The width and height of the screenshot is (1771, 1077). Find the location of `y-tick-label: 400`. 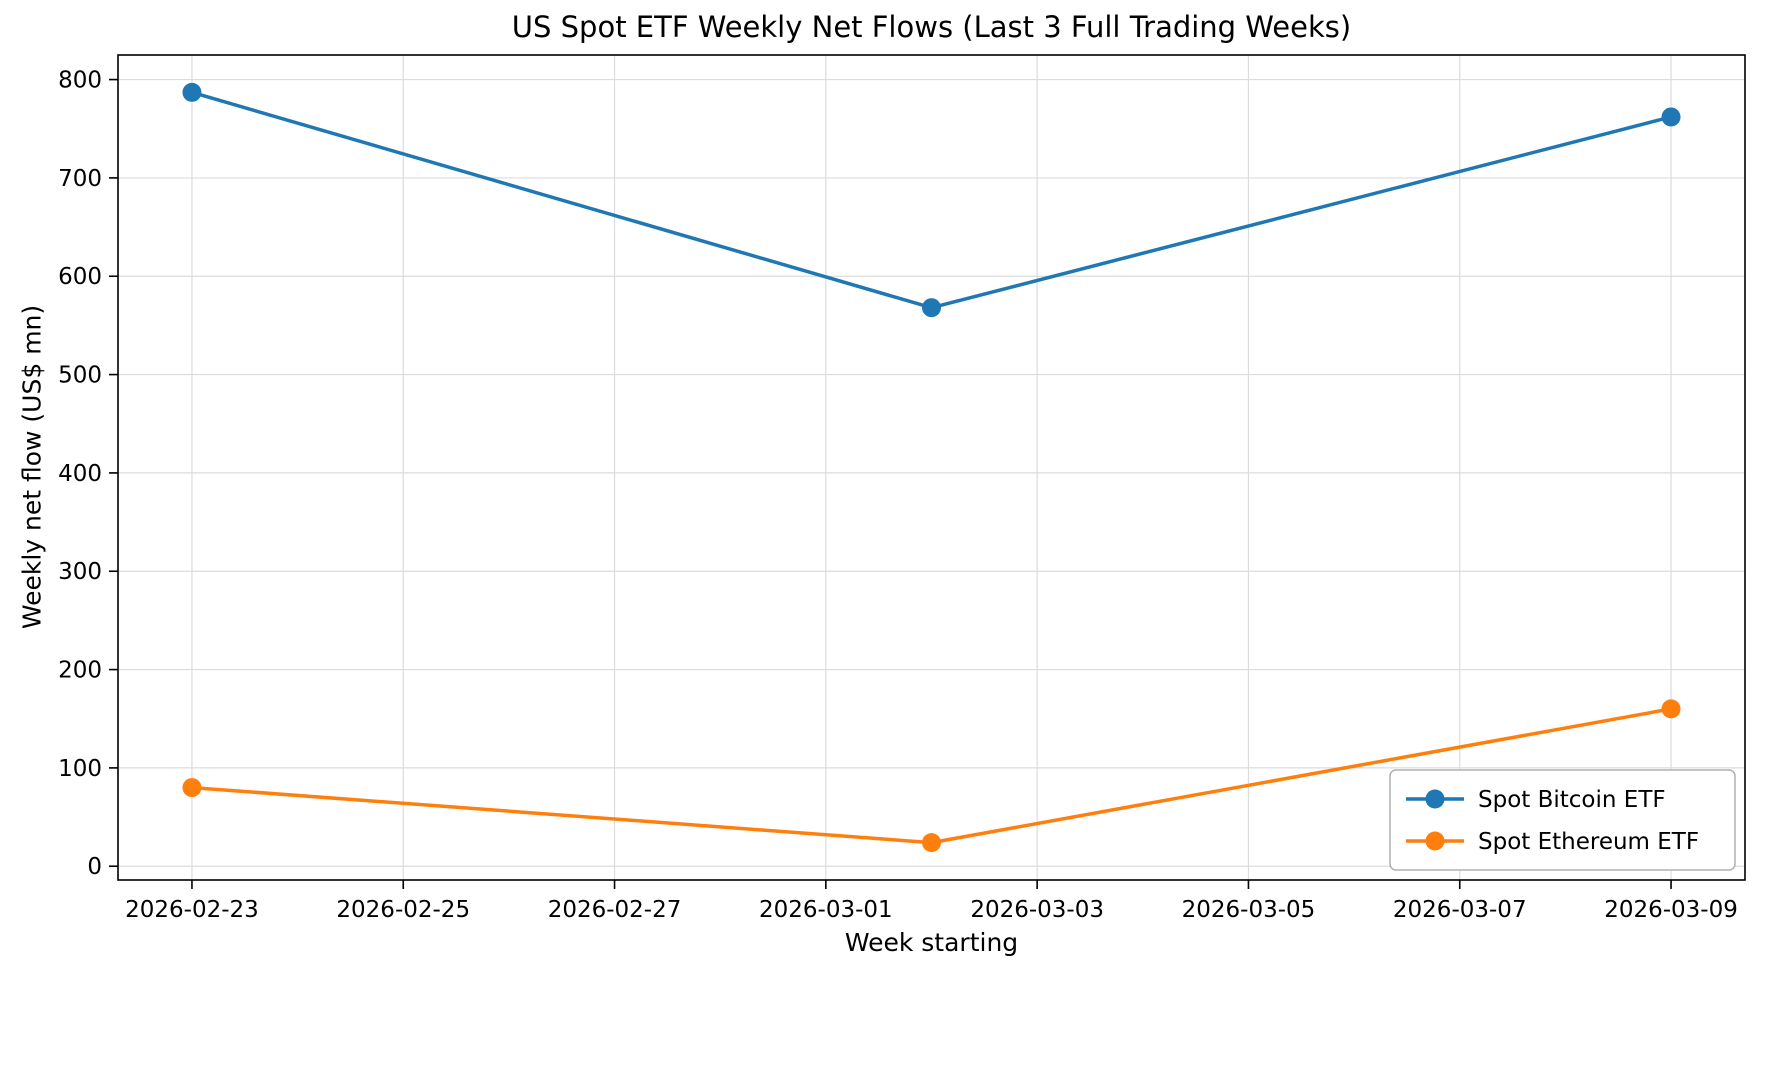

y-tick-label: 400 is located at coordinates (80, 474).